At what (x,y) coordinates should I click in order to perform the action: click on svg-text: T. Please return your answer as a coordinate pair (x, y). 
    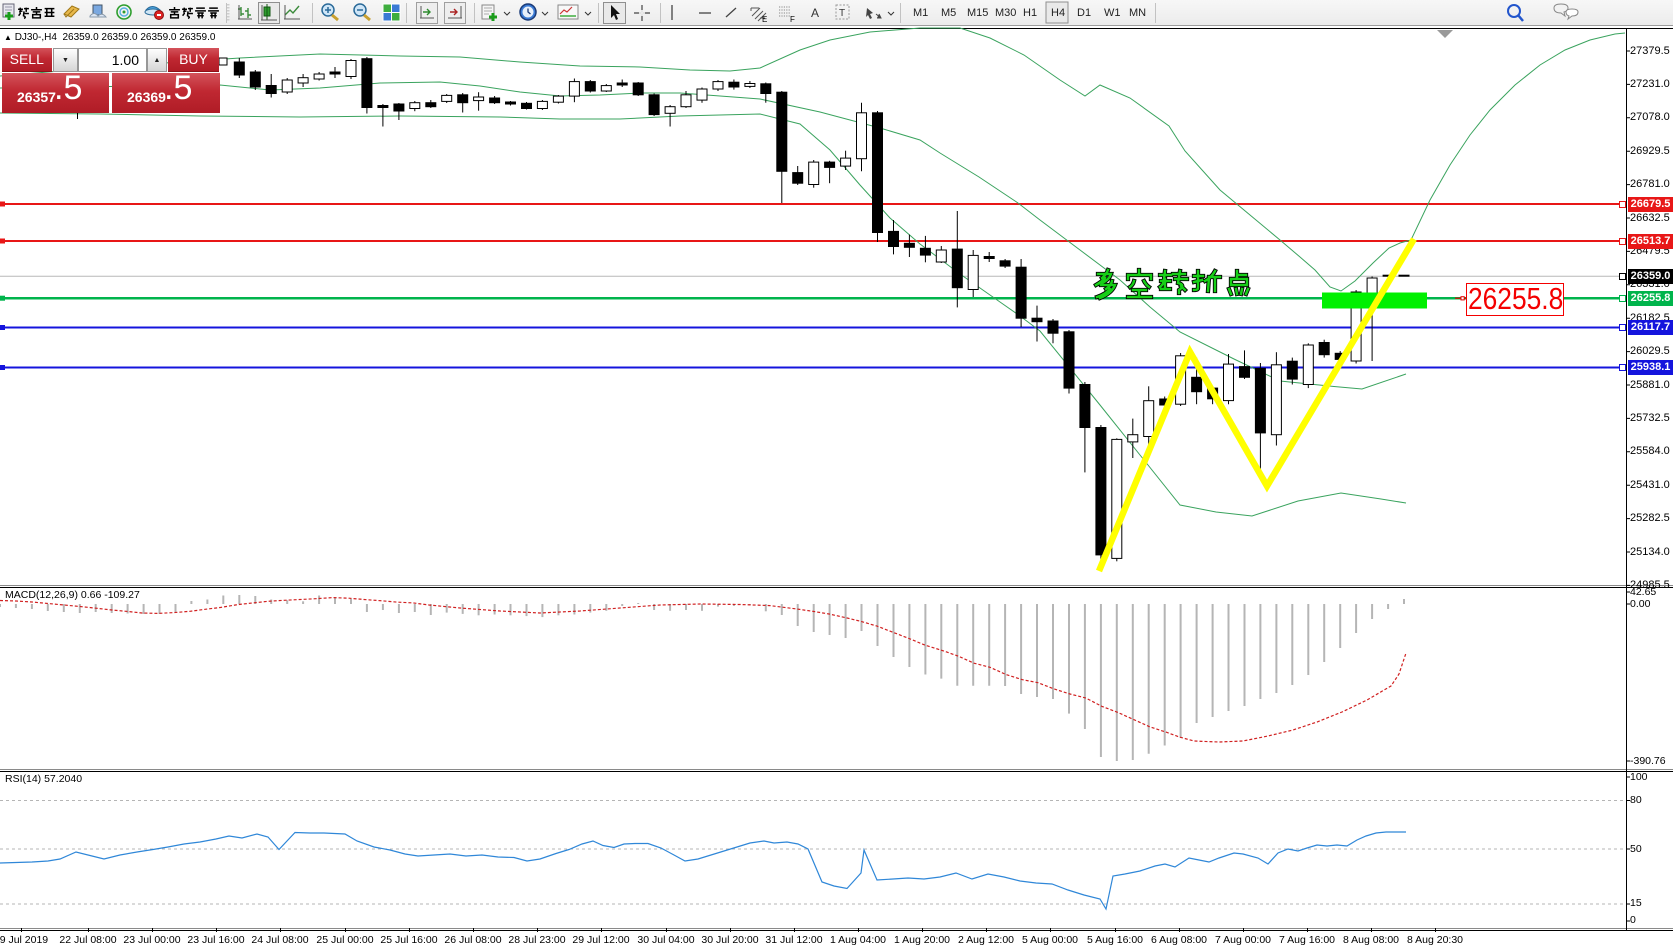
    Looking at the image, I should click on (842, 13).